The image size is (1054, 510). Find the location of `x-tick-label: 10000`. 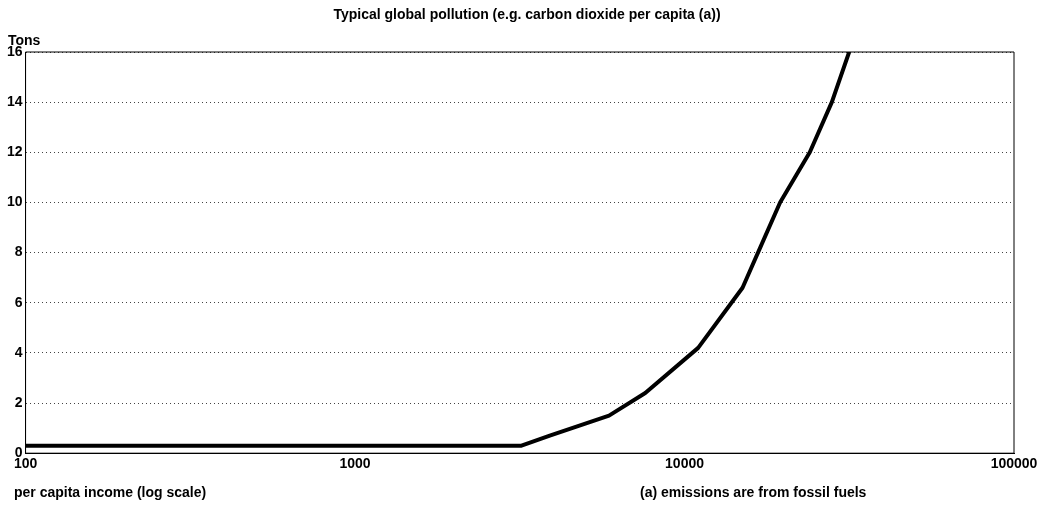

x-tick-label: 10000 is located at coordinates (685, 463).